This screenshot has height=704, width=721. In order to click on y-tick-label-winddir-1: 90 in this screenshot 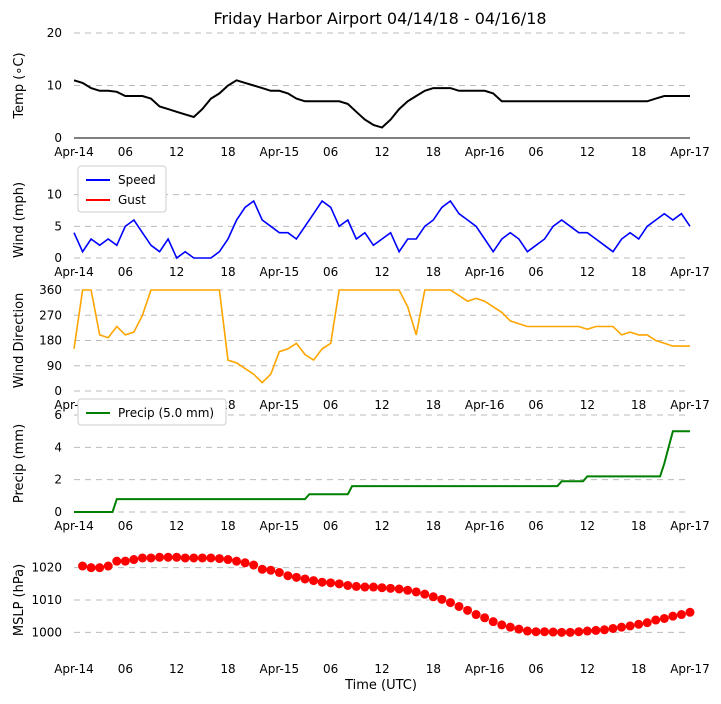, I will do `click(54, 366)`.